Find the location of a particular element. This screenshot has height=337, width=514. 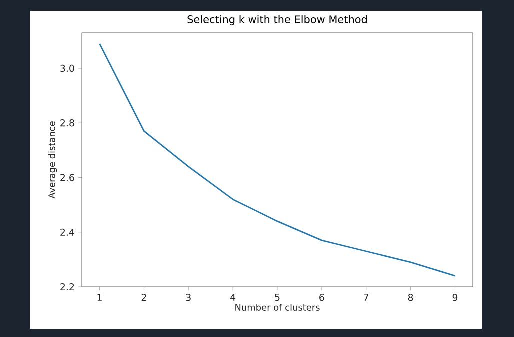

x-tick-label: 6 is located at coordinates (322, 298).